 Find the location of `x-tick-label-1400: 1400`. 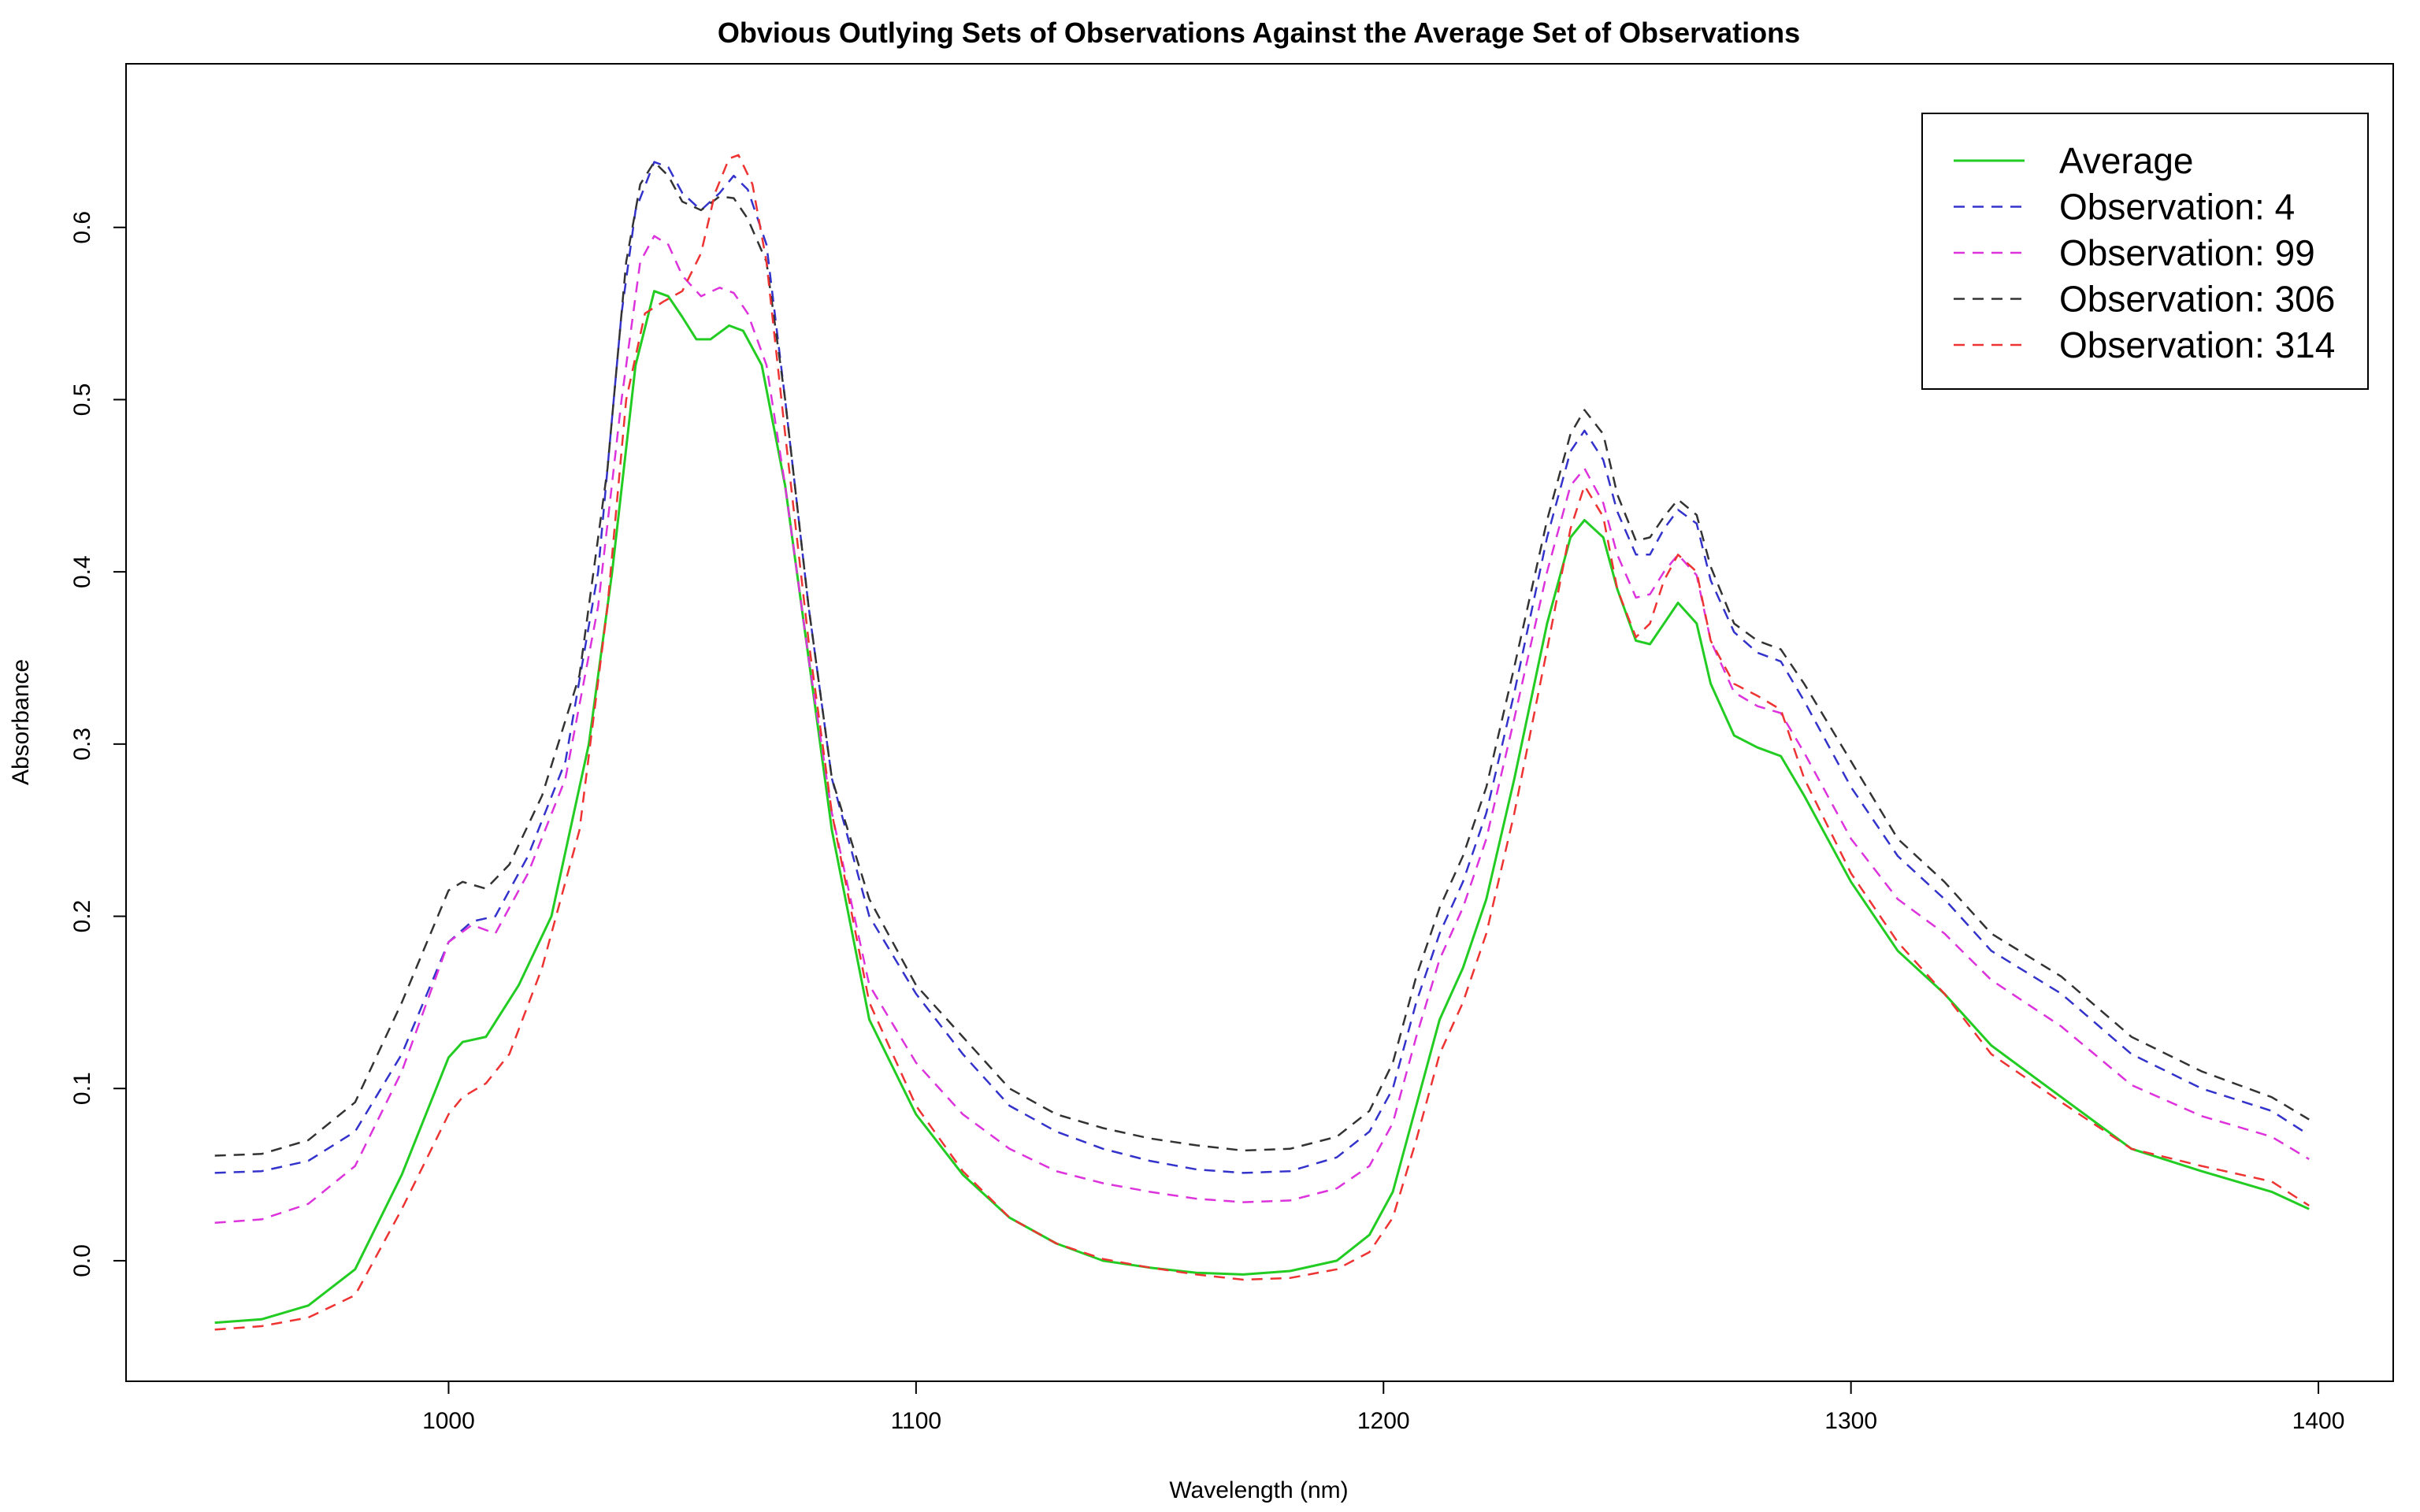

x-tick-label-1400: 1400 is located at coordinates (2318, 1421).